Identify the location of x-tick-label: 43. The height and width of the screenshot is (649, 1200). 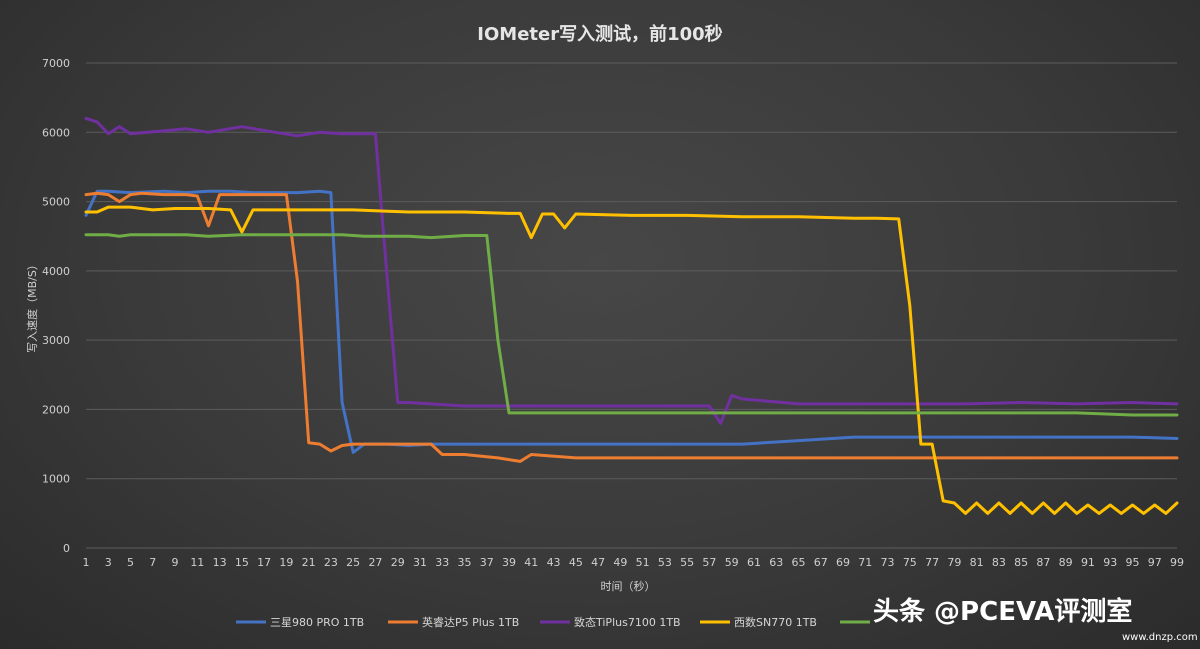
(554, 562).